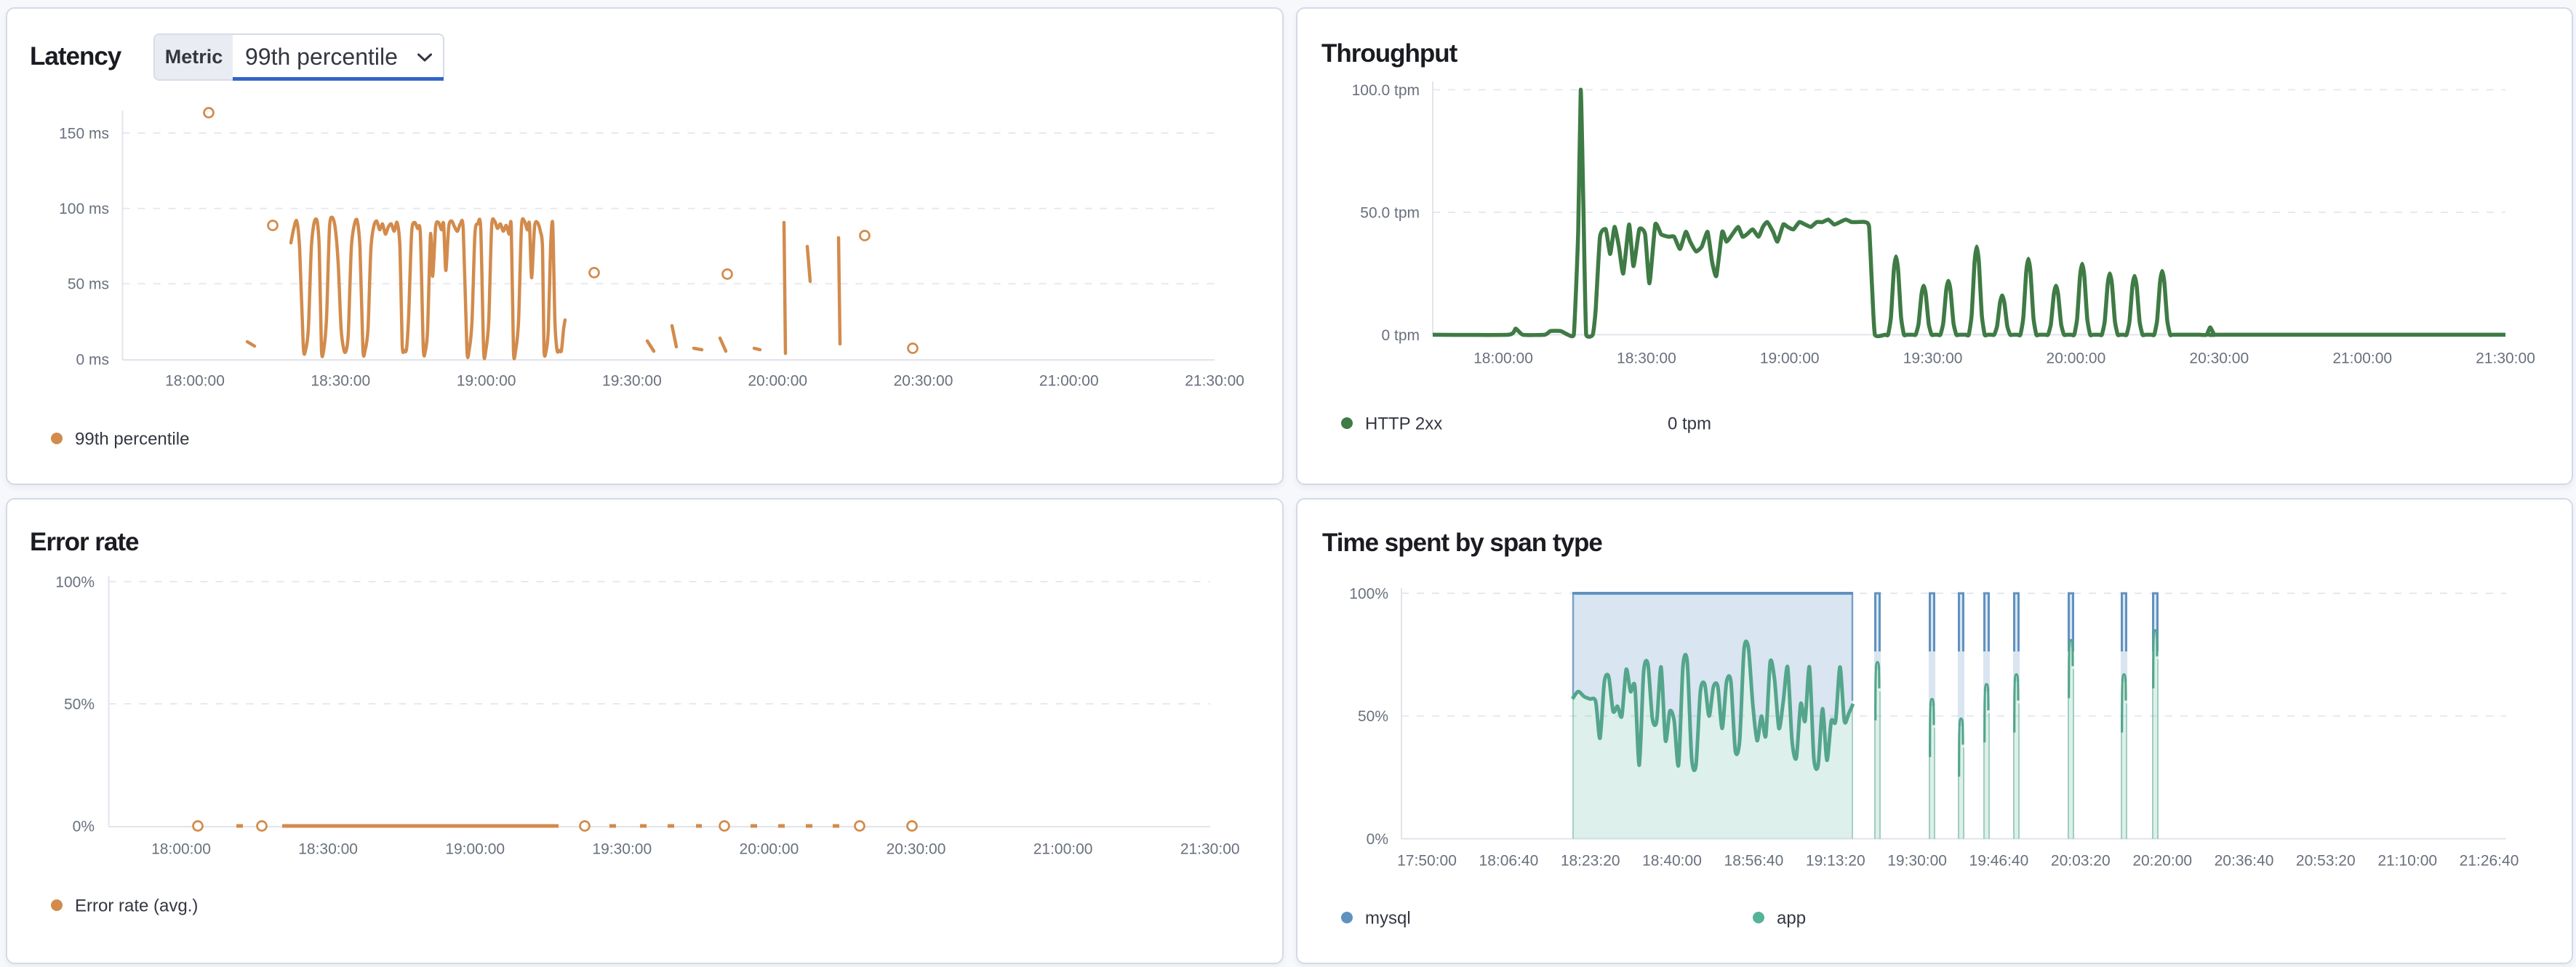 This screenshot has width=2576, height=967. I want to click on svg-text: 20:36:40, so click(2244, 861).